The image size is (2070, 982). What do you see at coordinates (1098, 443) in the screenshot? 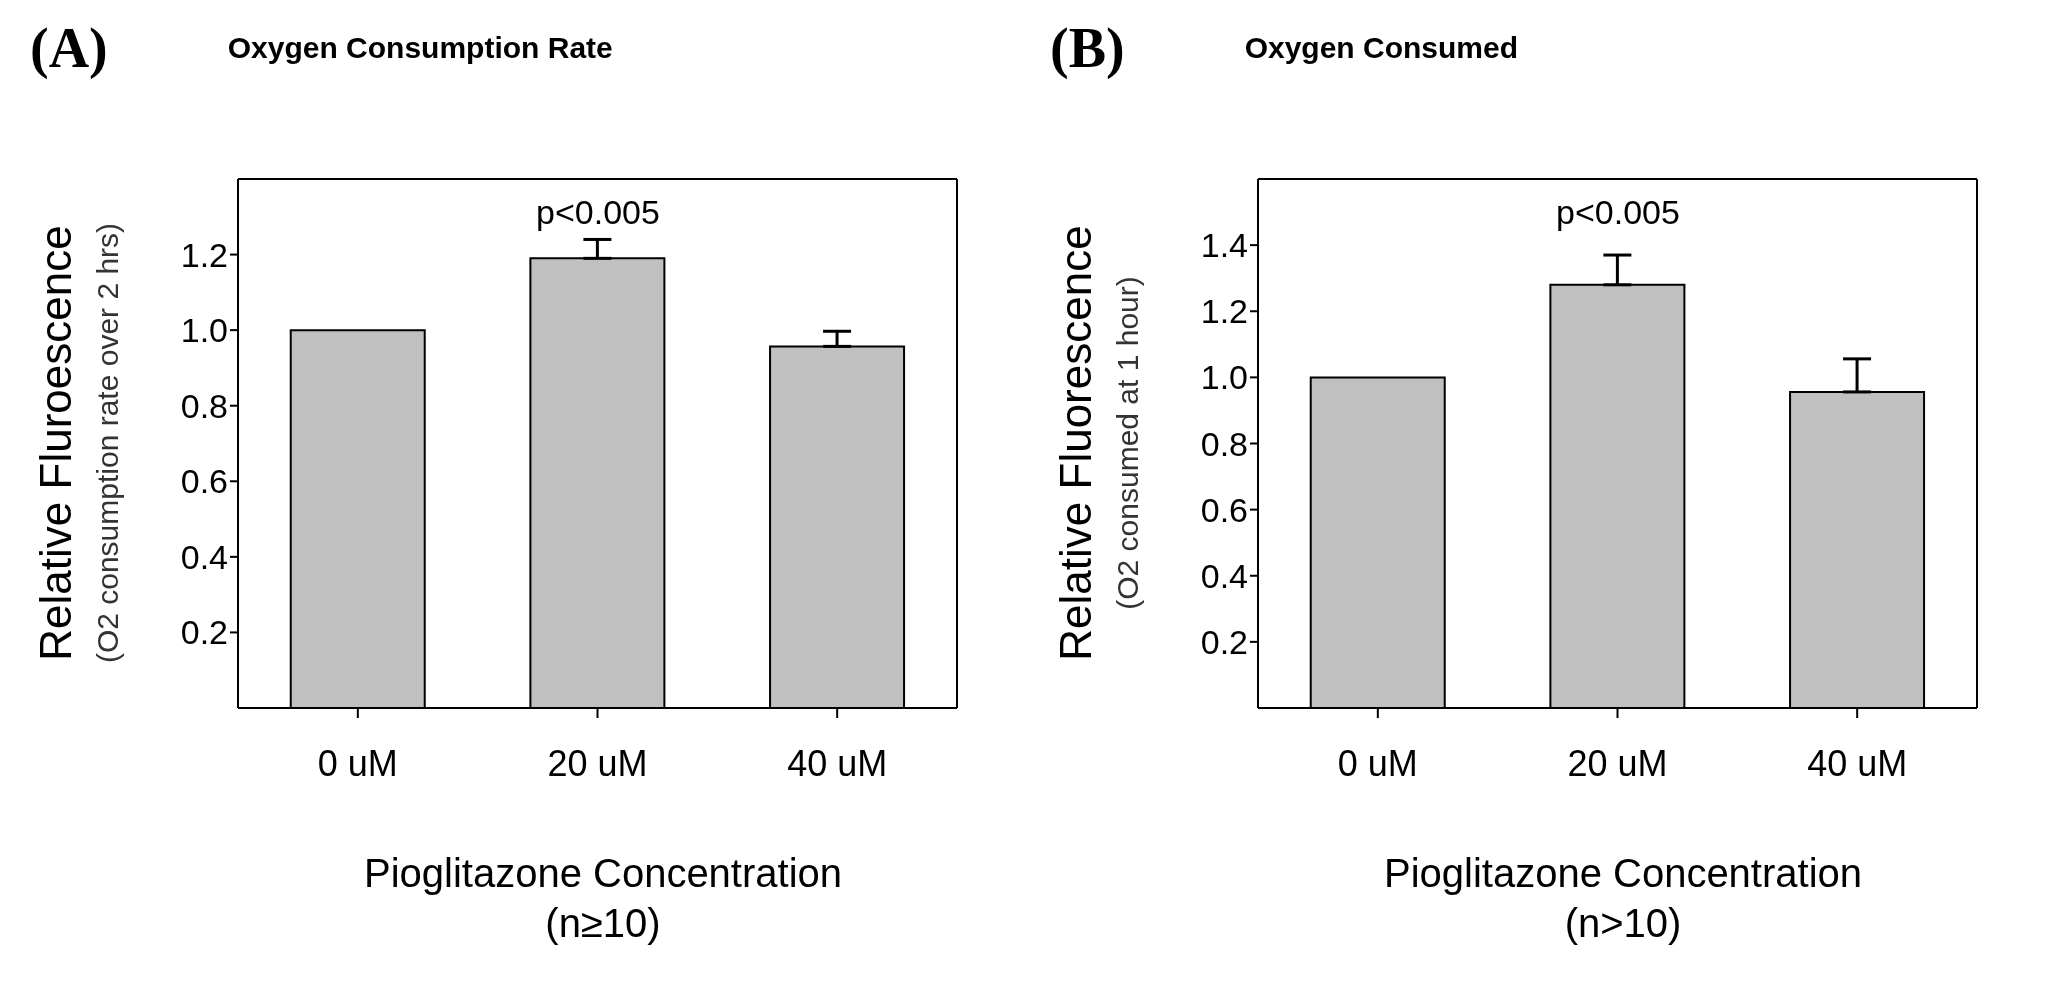
I see `y-axis-title: Relative Fluorescence (O2 consumed at 1 hour)` at bounding box center [1098, 443].